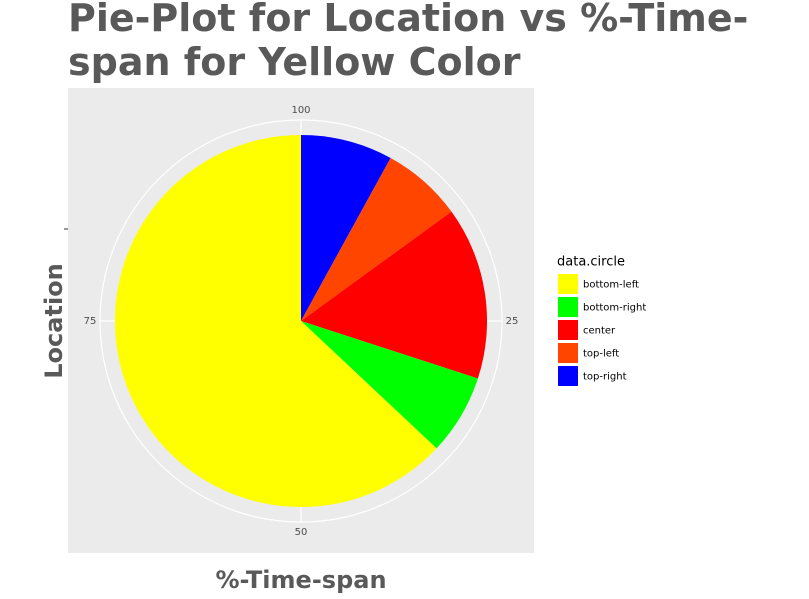  I want to click on x-tick-label: 50, so click(301, 532).